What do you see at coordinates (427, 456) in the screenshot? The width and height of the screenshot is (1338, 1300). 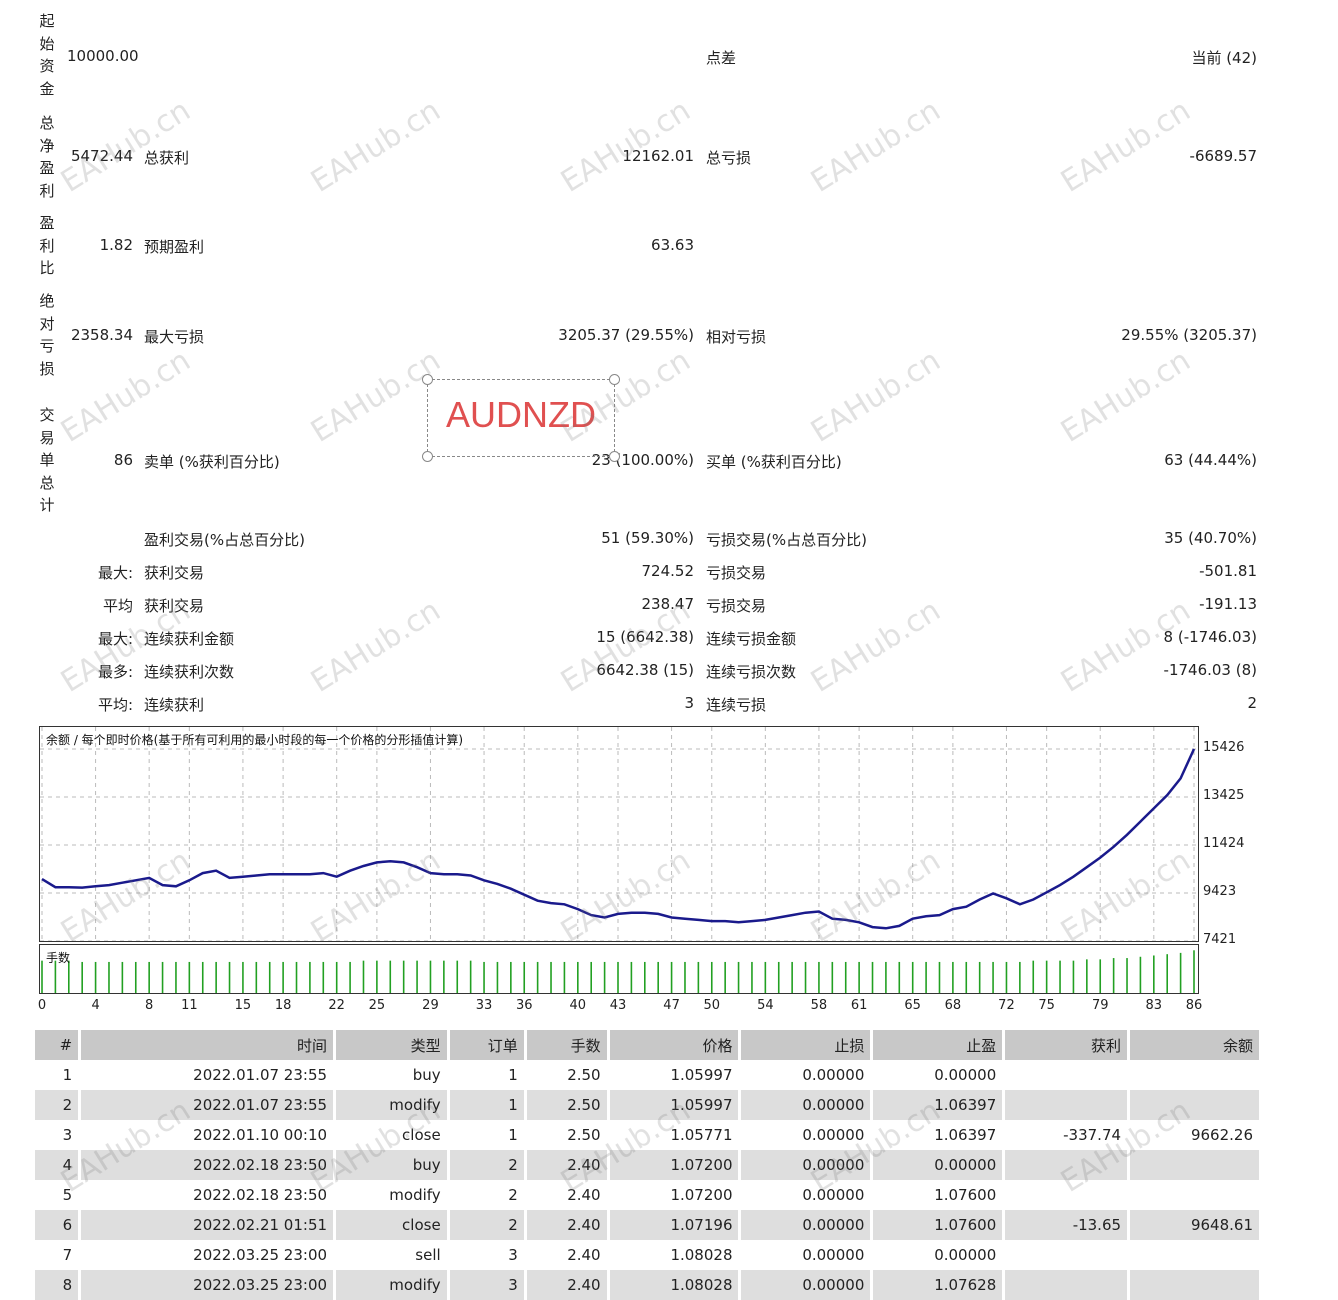 I see `resize-handle-bottom-left` at bounding box center [427, 456].